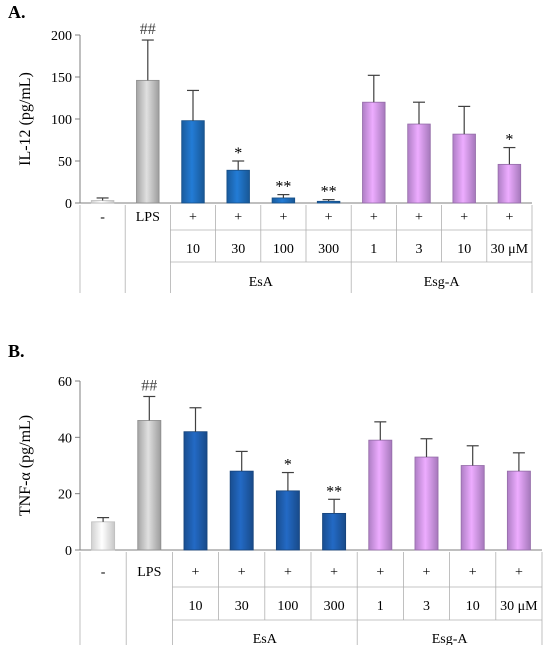  I want to click on y-axis-label: IL-12 (pg/mL), so click(25, 119).